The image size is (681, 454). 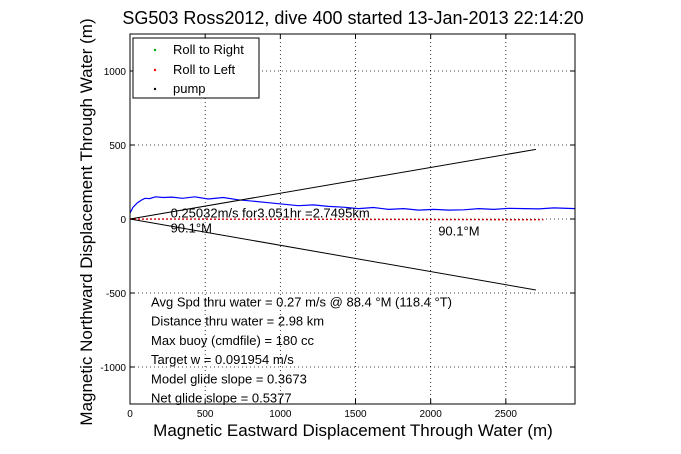 What do you see at coordinates (116, 294) in the screenshot?
I see `y-tick-label: -500` at bounding box center [116, 294].